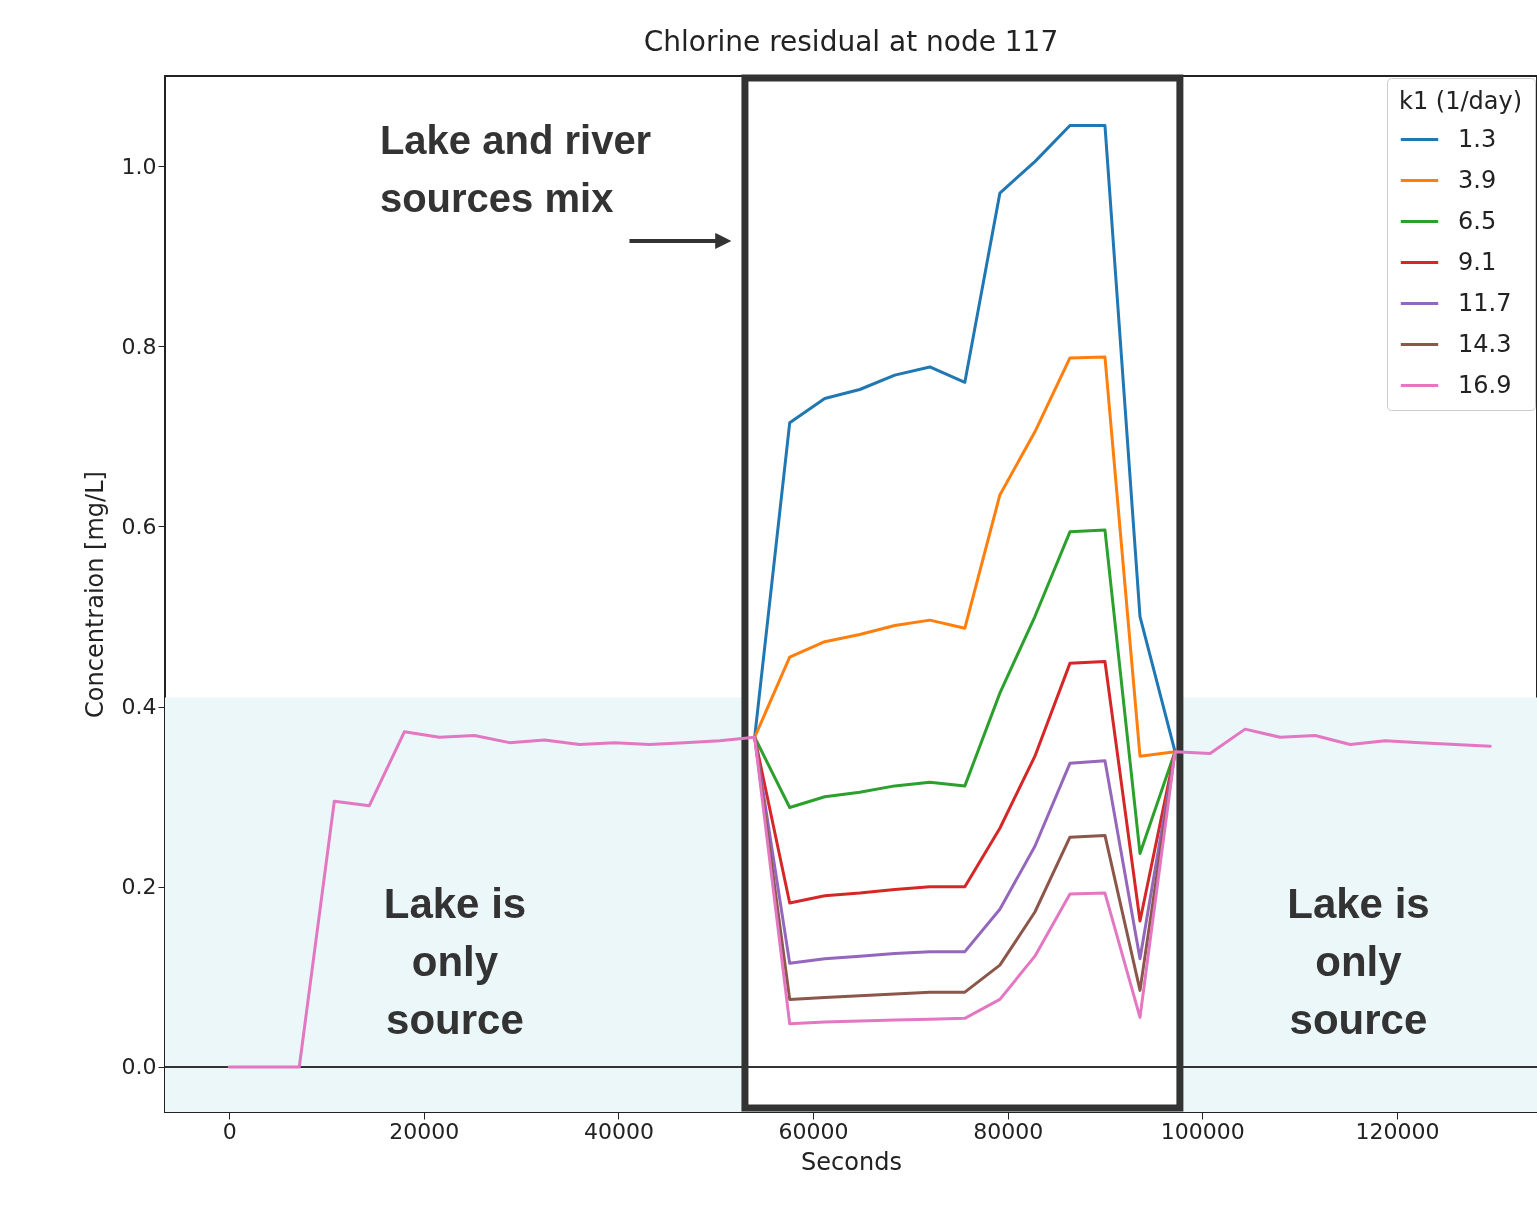 Image resolution: width=1537 pixels, height=1228 pixels. What do you see at coordinates (813, 1131) in the screenshot?
I see `x-tick-label: 60000` at bounding box center [813, 1131].